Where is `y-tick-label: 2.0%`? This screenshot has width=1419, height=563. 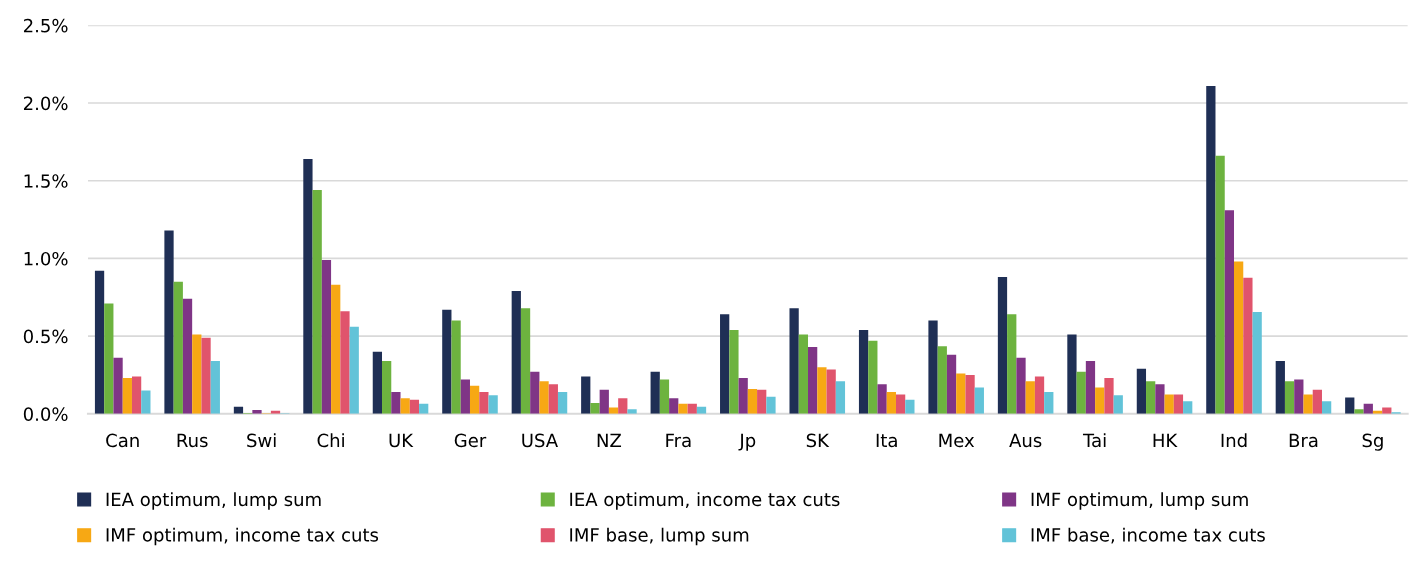 y-tick-label: 2.0% is located at coordinates (45, 103).